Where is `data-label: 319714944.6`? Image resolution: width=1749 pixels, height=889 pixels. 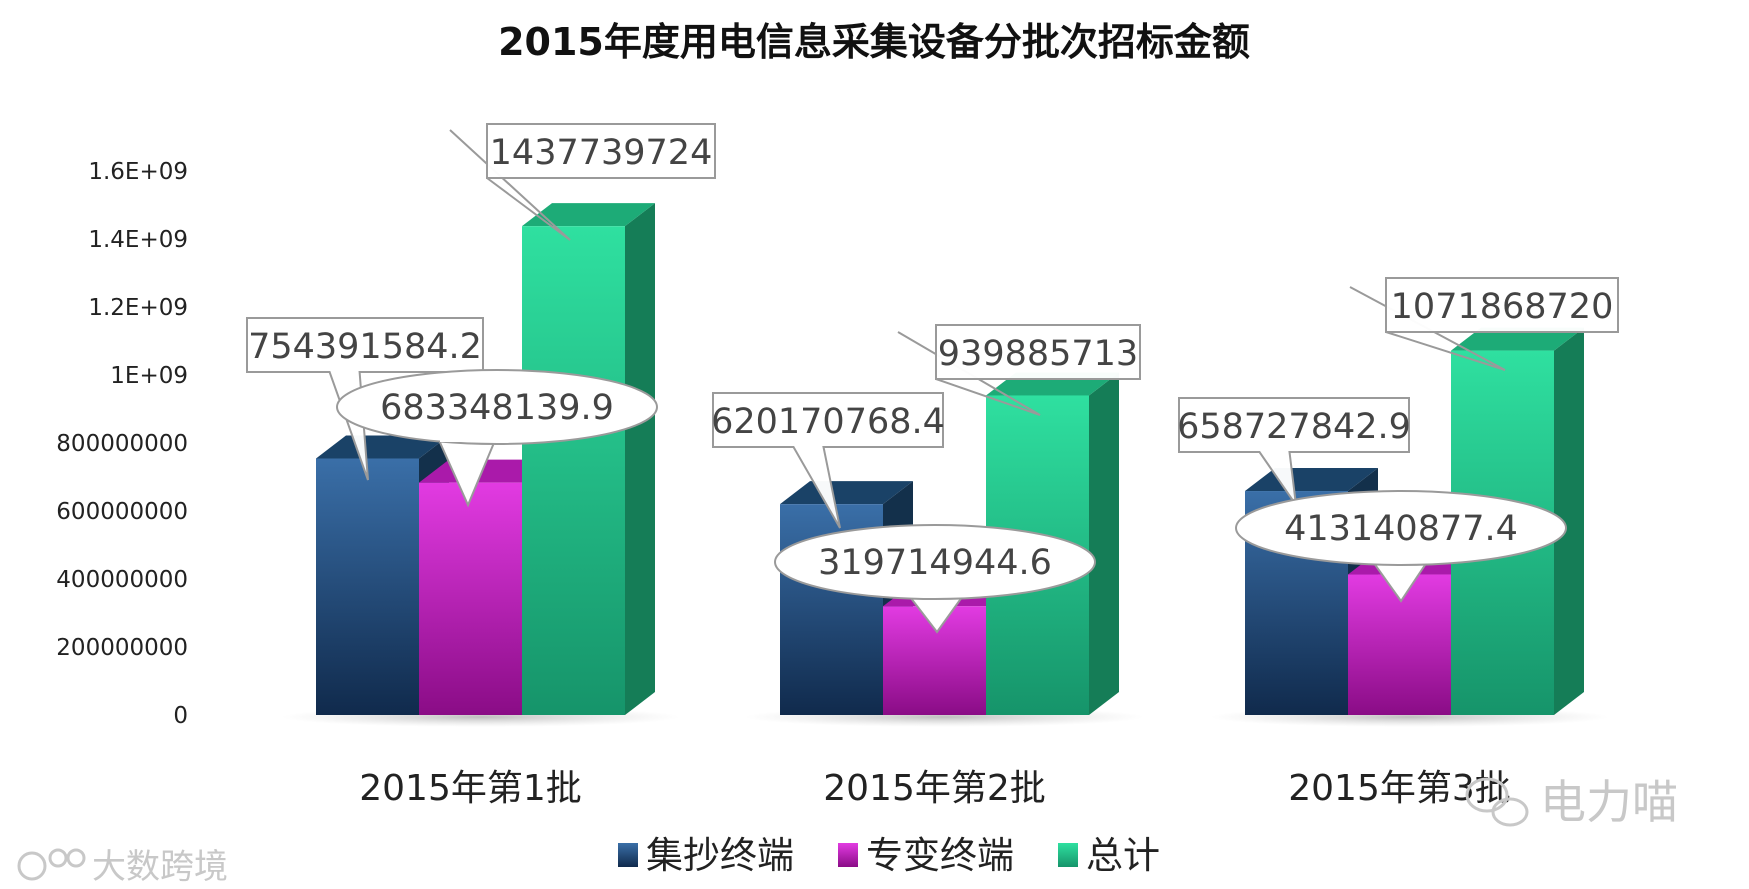
data-label: 319714944.6 is located at coordinates (935, 579).